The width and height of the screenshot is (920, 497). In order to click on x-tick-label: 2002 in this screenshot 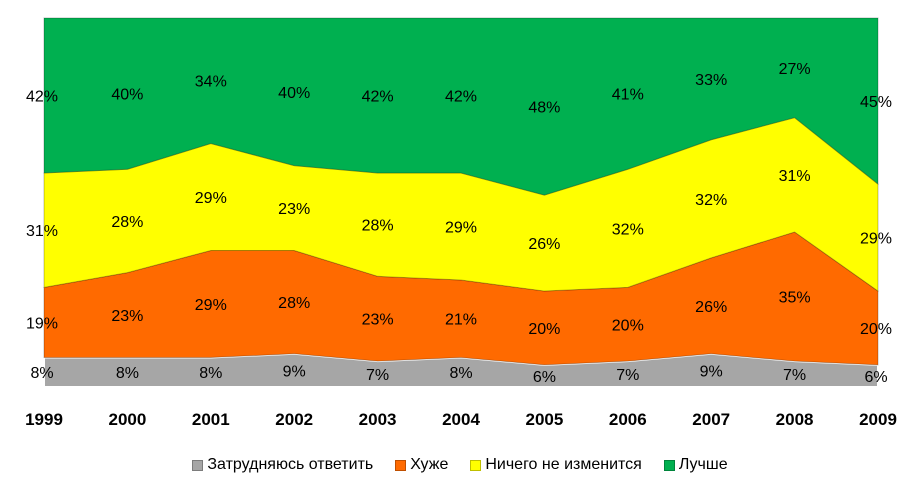, I will do `click(294, 419)`.